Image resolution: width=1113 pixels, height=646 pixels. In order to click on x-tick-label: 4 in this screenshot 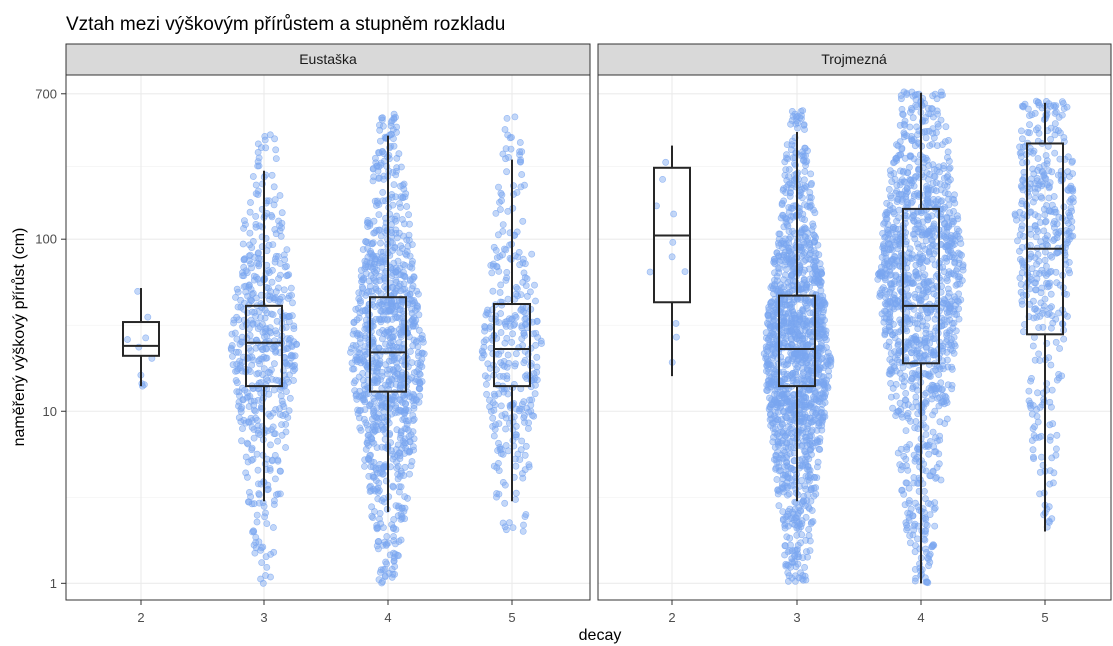, I will do `click(387, 617)`.